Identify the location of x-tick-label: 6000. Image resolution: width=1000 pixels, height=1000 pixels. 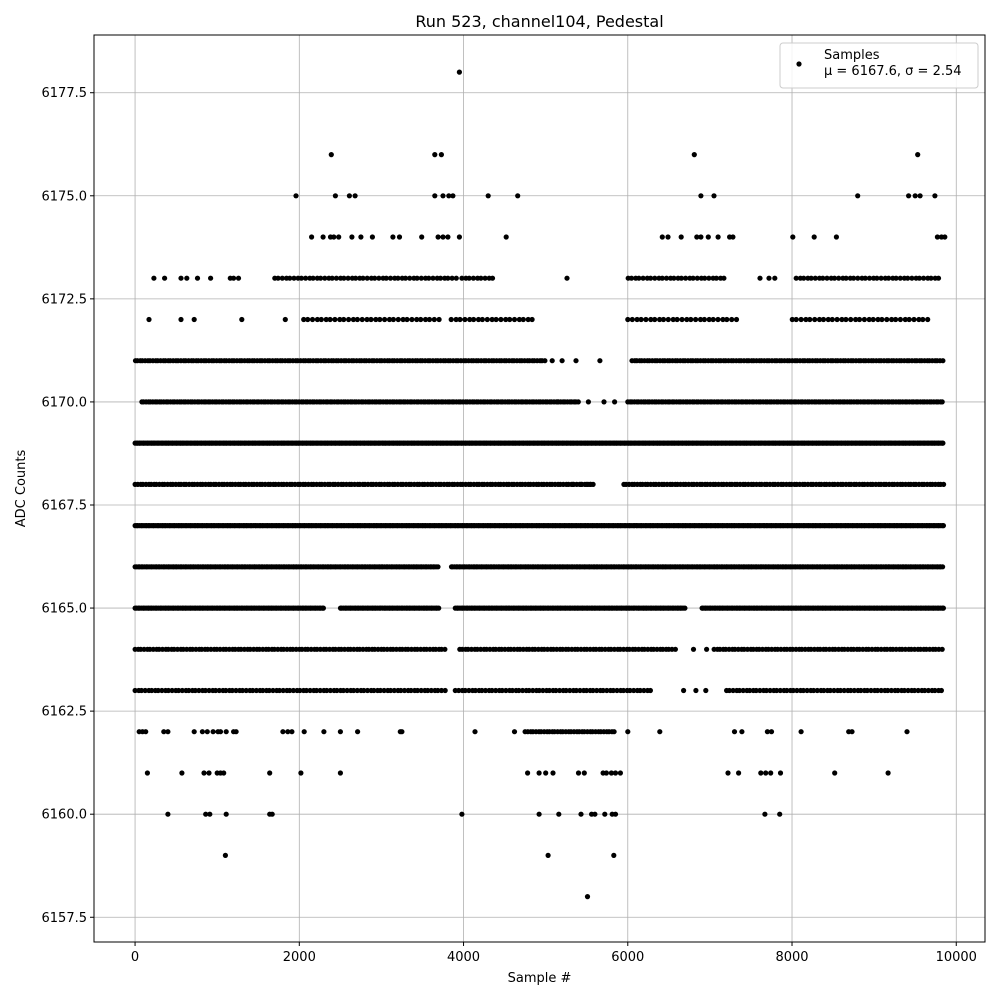
(627, 957).